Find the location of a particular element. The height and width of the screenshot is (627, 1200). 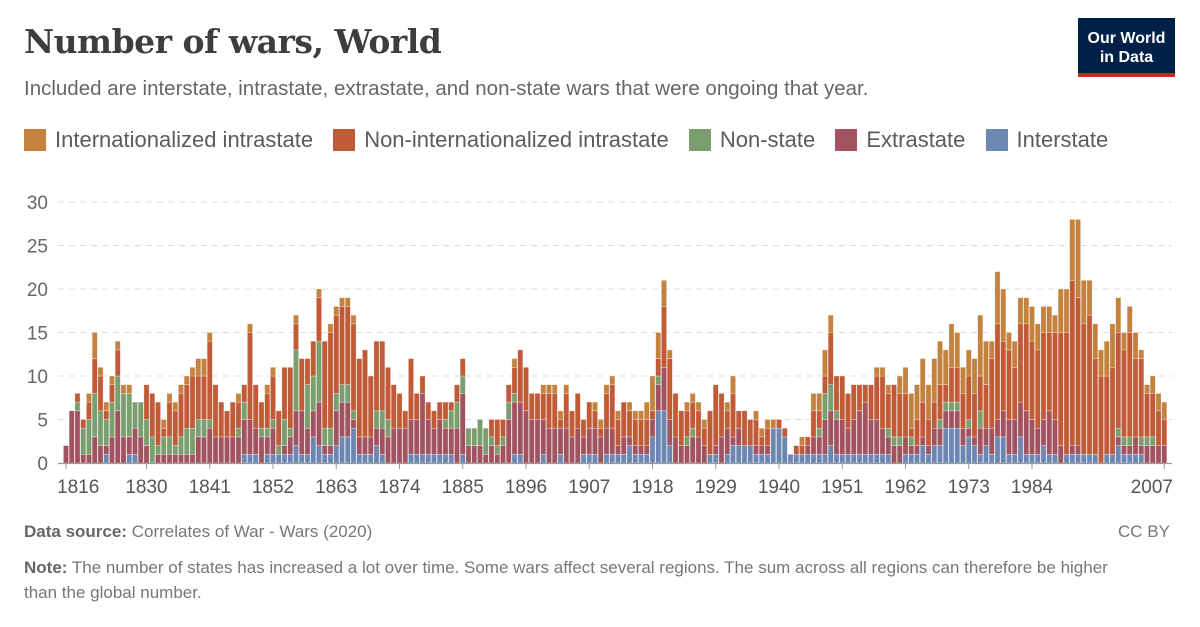

bar-2007 is located at coordinates (1164, 432).